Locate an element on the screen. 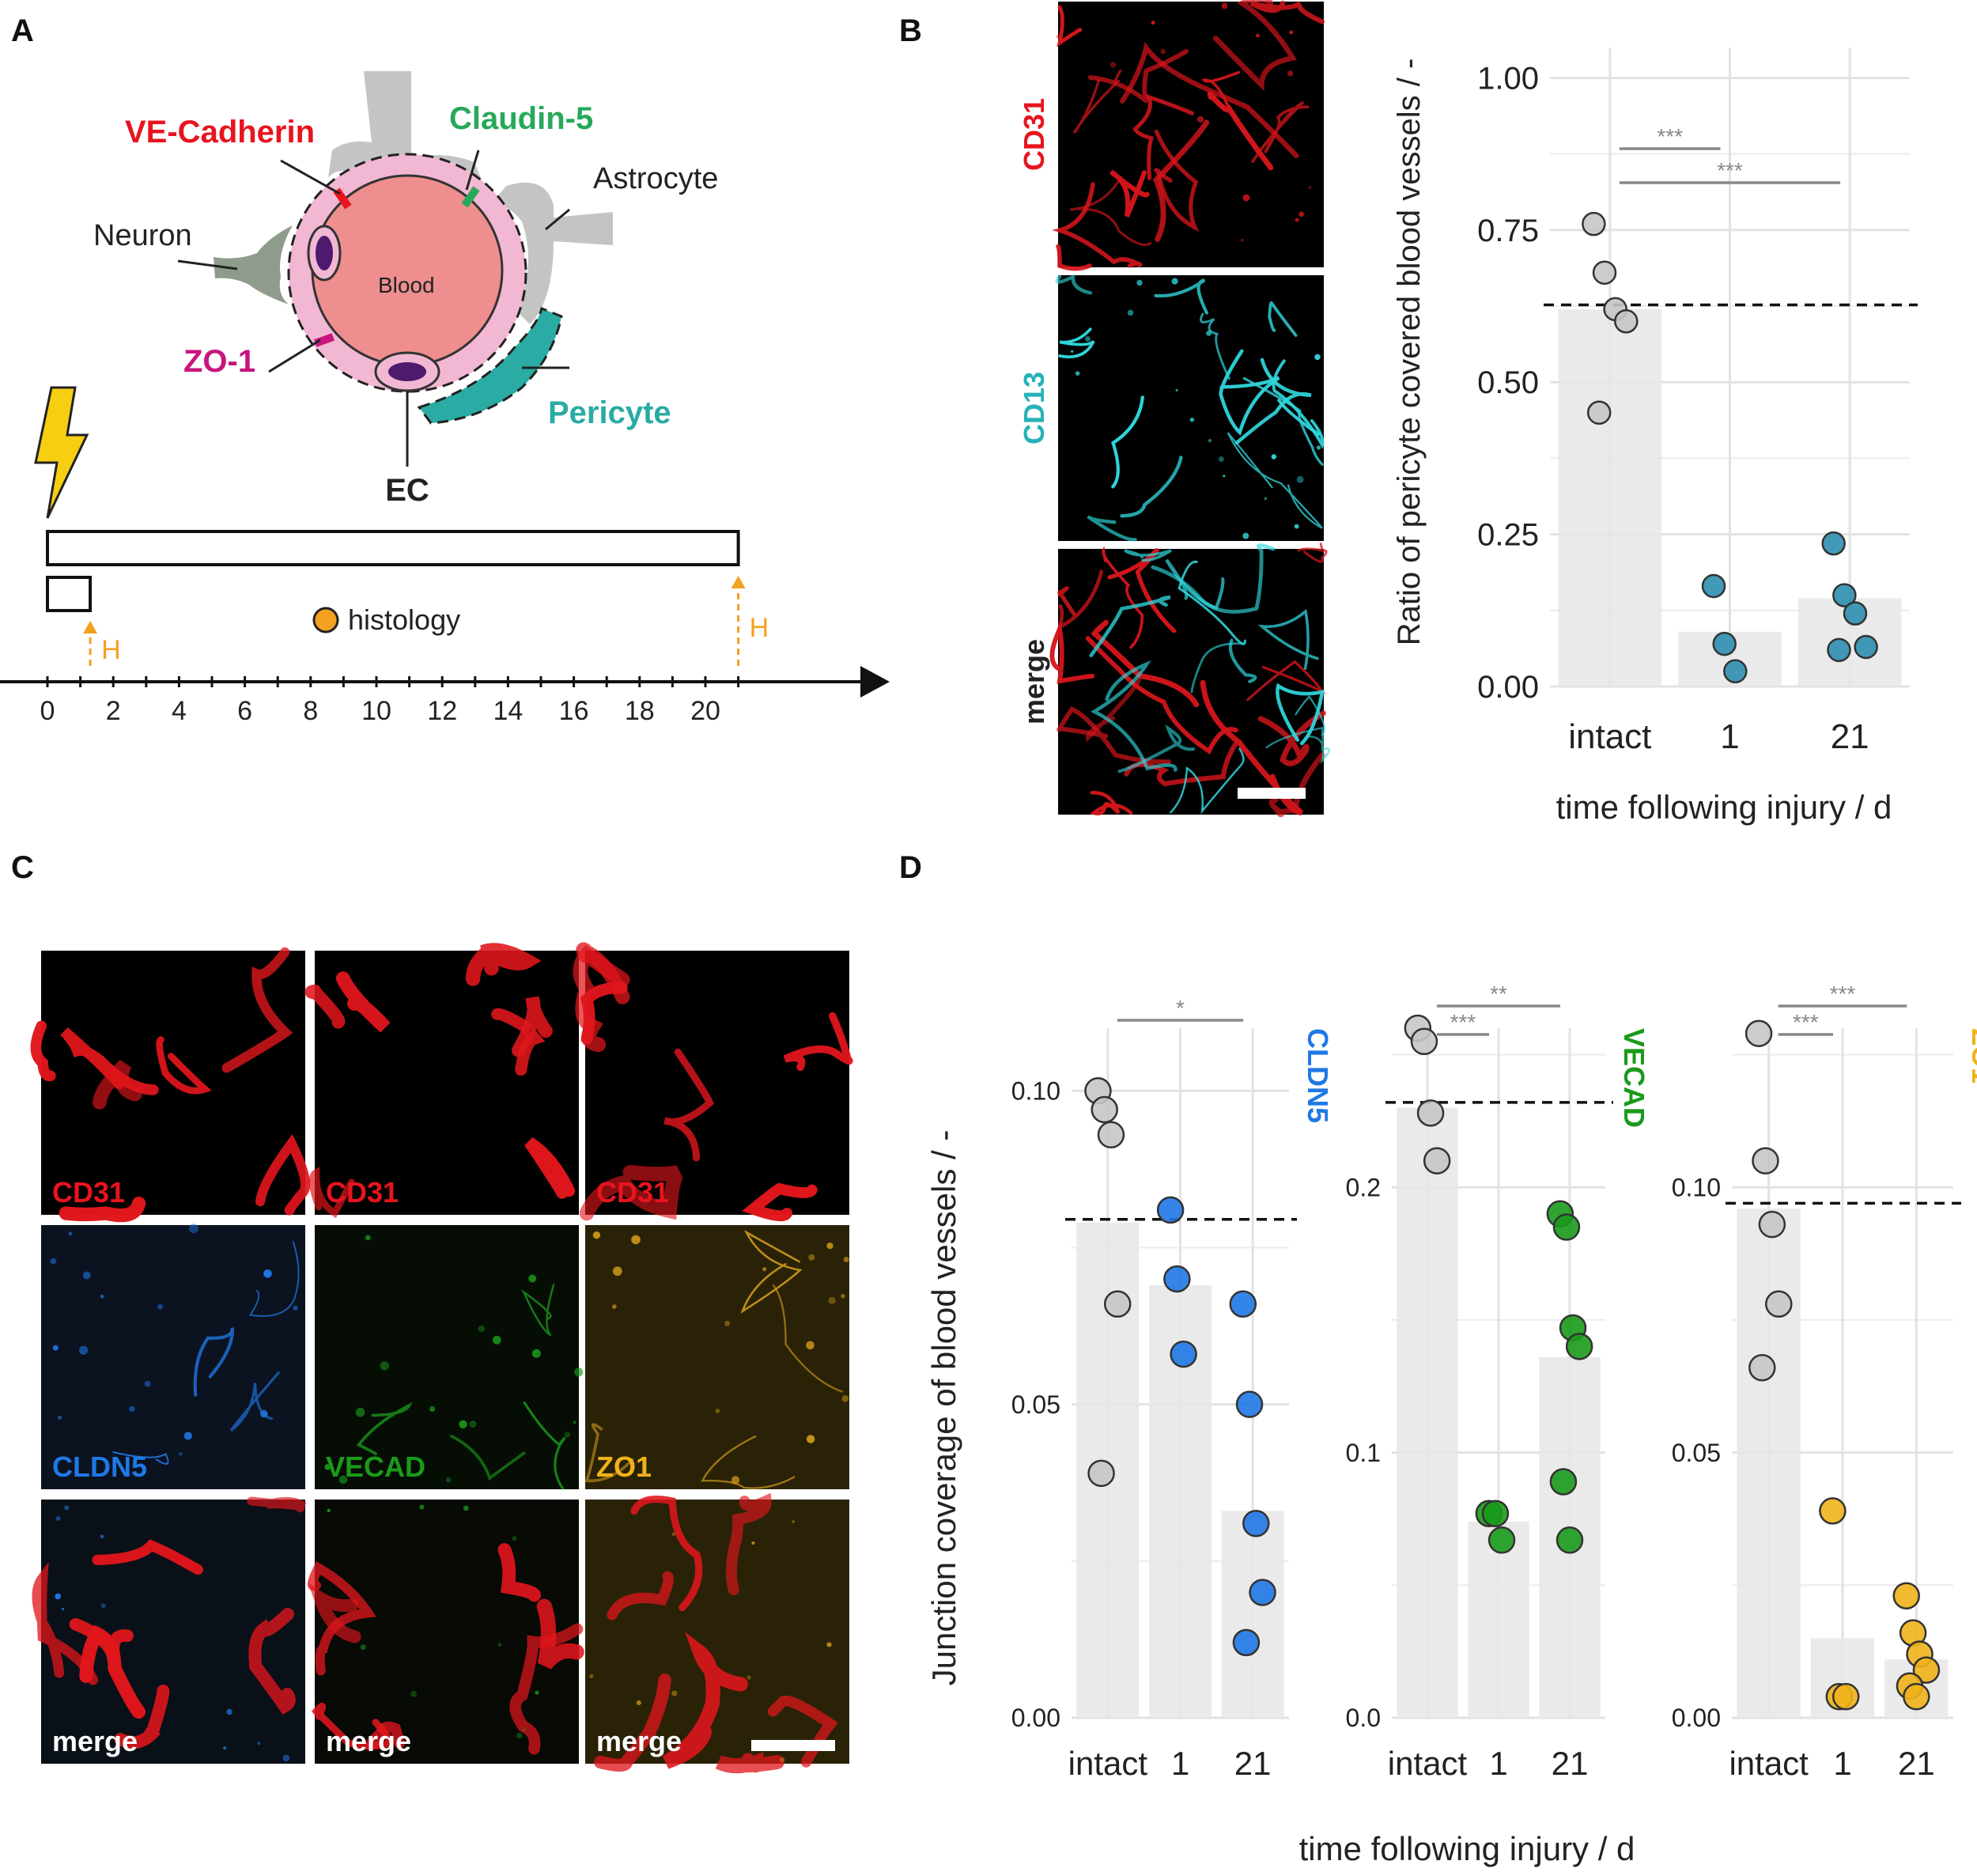  astrocyte-shape is located at coordinates (470, 197).